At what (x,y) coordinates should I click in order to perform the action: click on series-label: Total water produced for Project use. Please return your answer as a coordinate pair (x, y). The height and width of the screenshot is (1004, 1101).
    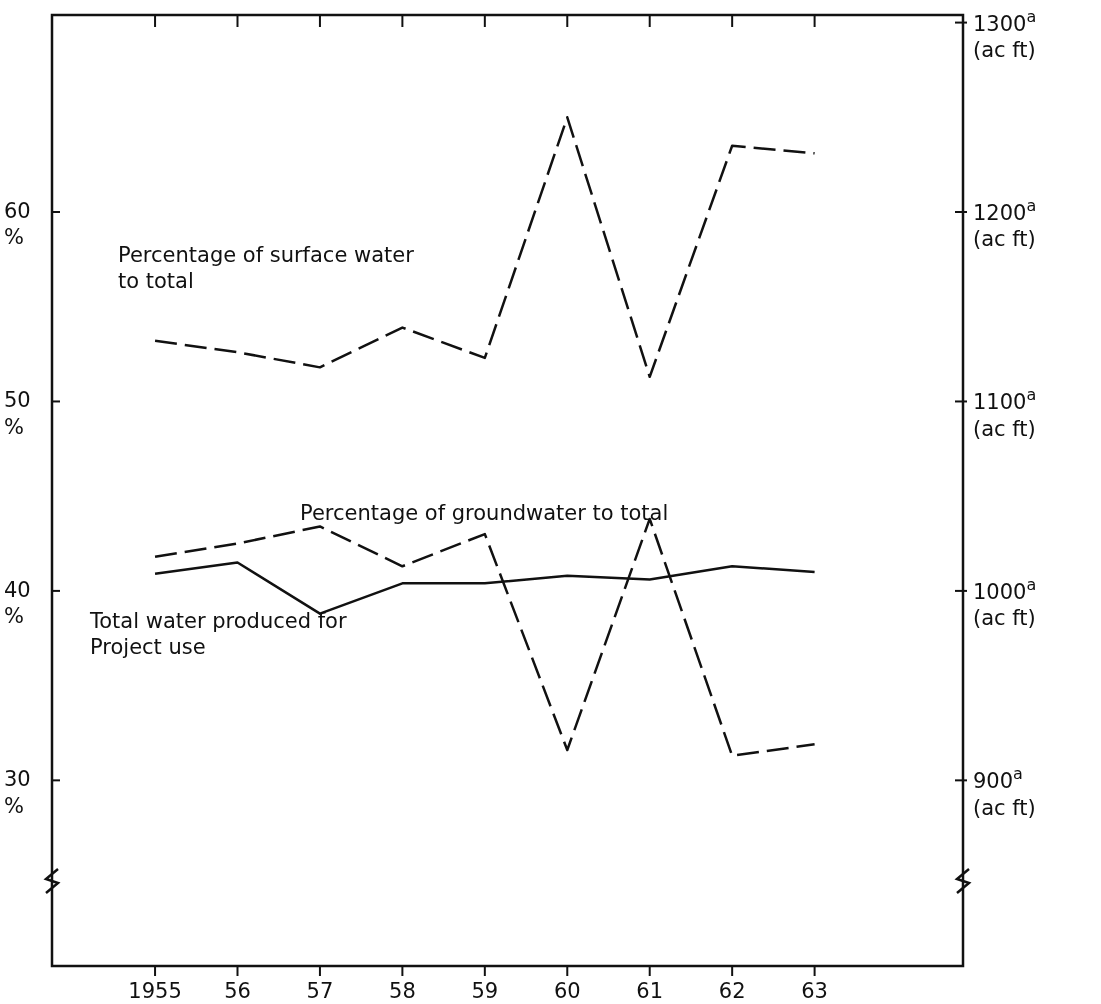
    Looking at the image, I should click on (218, 634).